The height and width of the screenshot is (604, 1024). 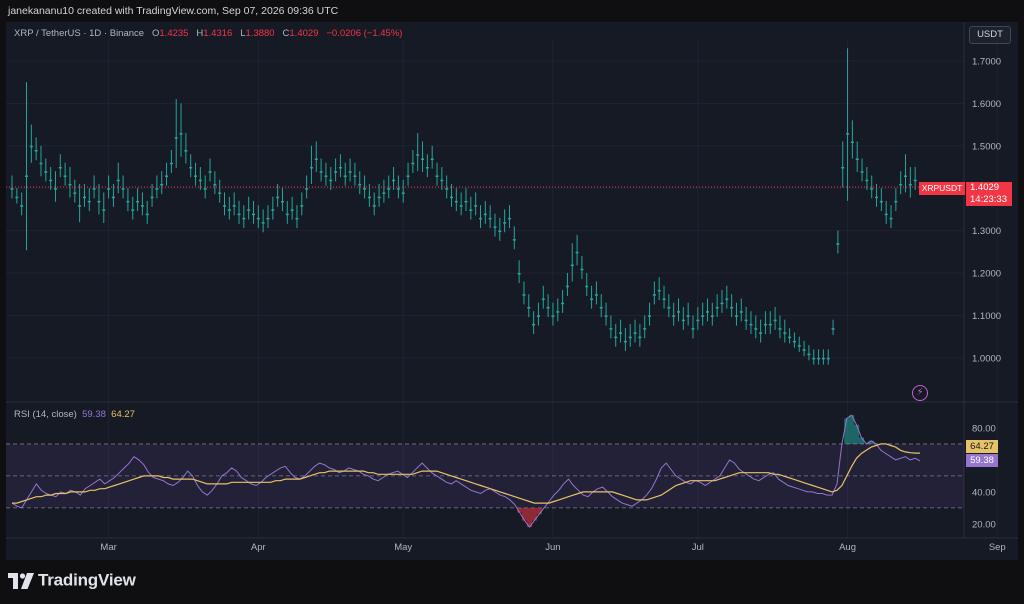 What do you see at coordinates (123, 414) in the screenshot?
I see `rsi-ma-value: 64.27` at bounding box center [123, 414].